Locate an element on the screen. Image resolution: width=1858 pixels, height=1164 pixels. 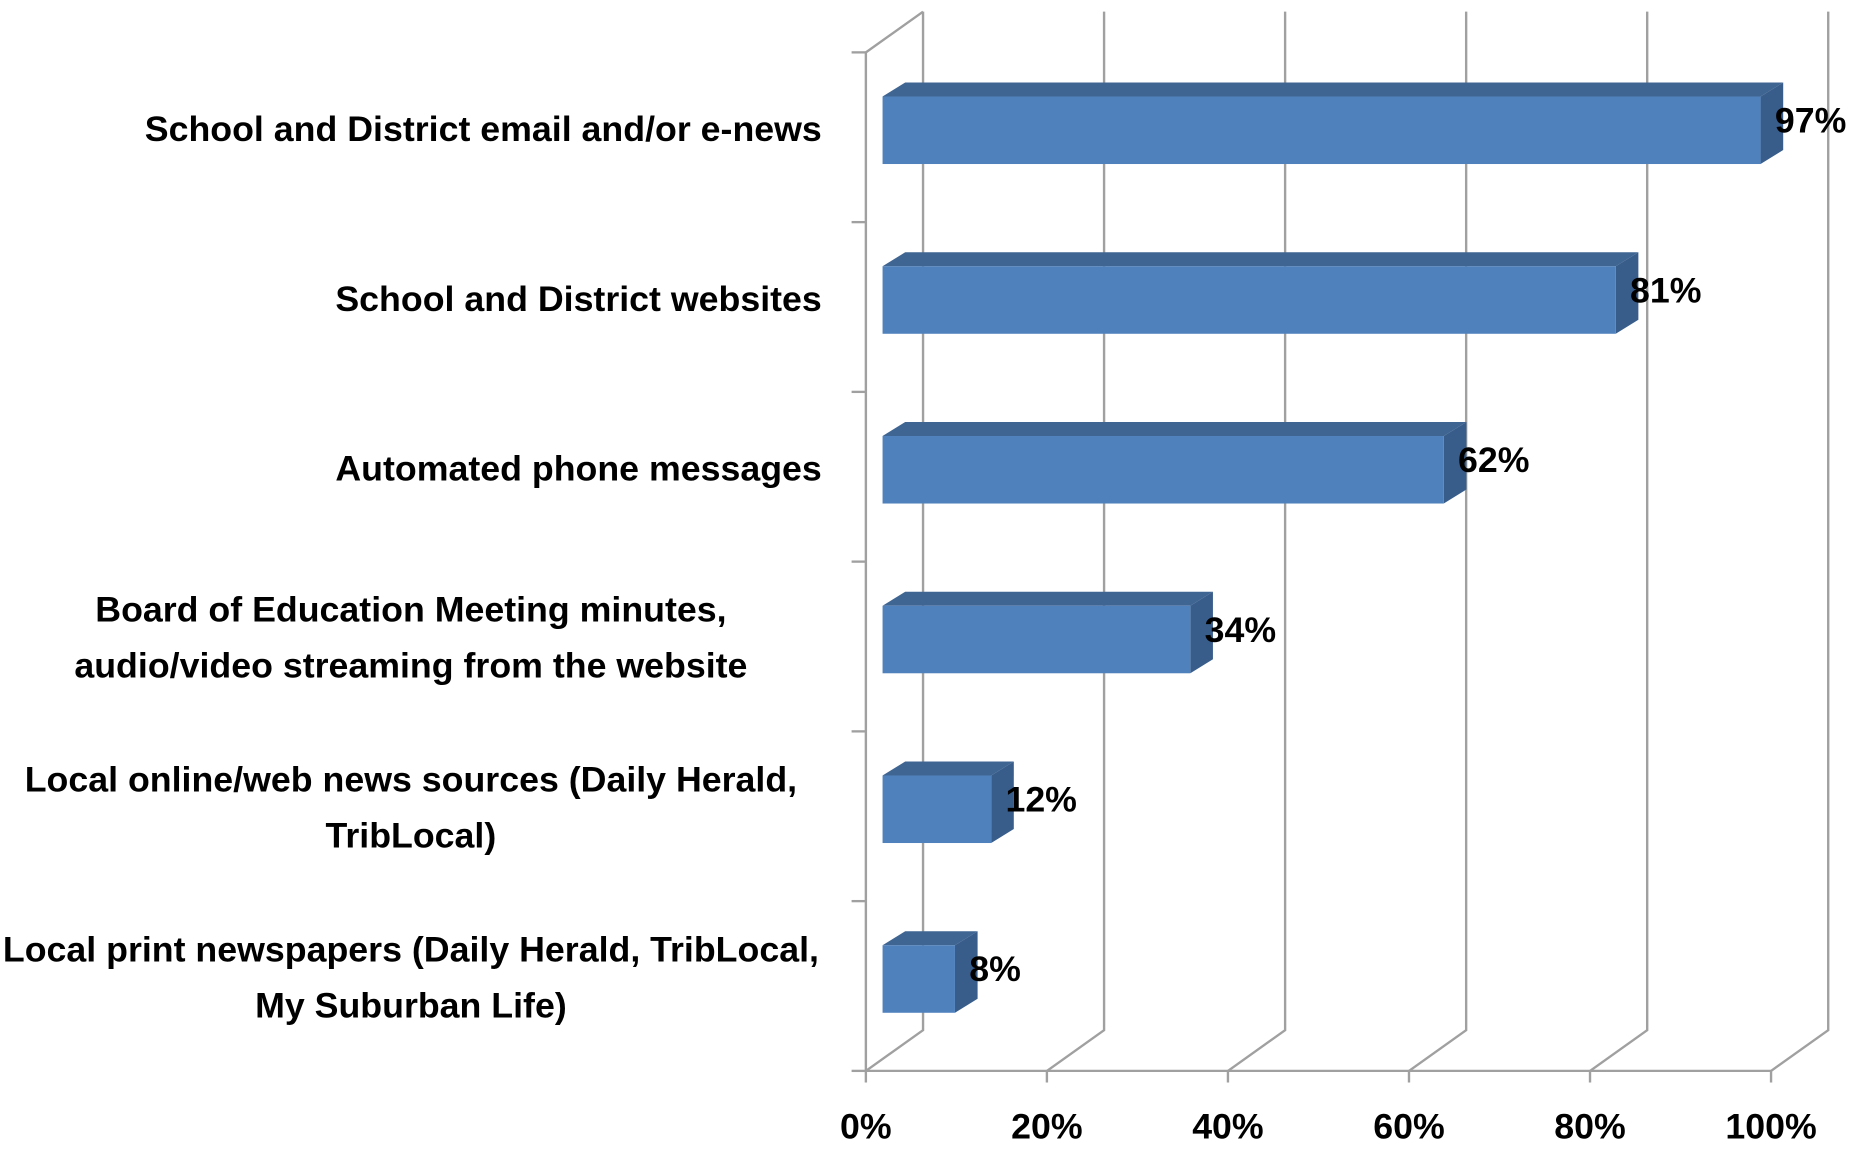
value-label: 34% is located at coordinates (1240, 630).